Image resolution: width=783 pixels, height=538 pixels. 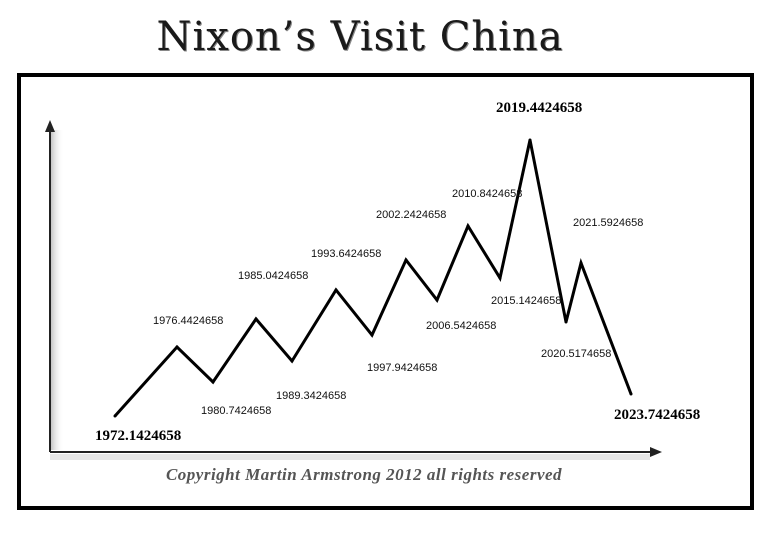 I want to click on point-label: 1993.6424658, so click(x=346, y=254).